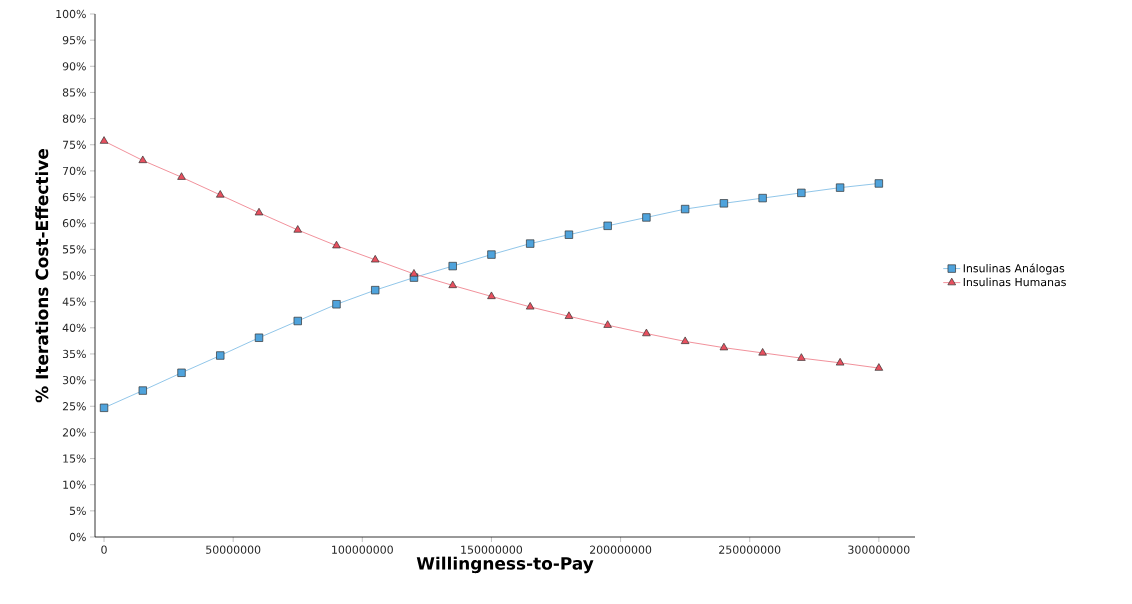 The height and width of the screenshot is (604, 1132). I want to click on y-tick-label: 0%, so click(77, 537).